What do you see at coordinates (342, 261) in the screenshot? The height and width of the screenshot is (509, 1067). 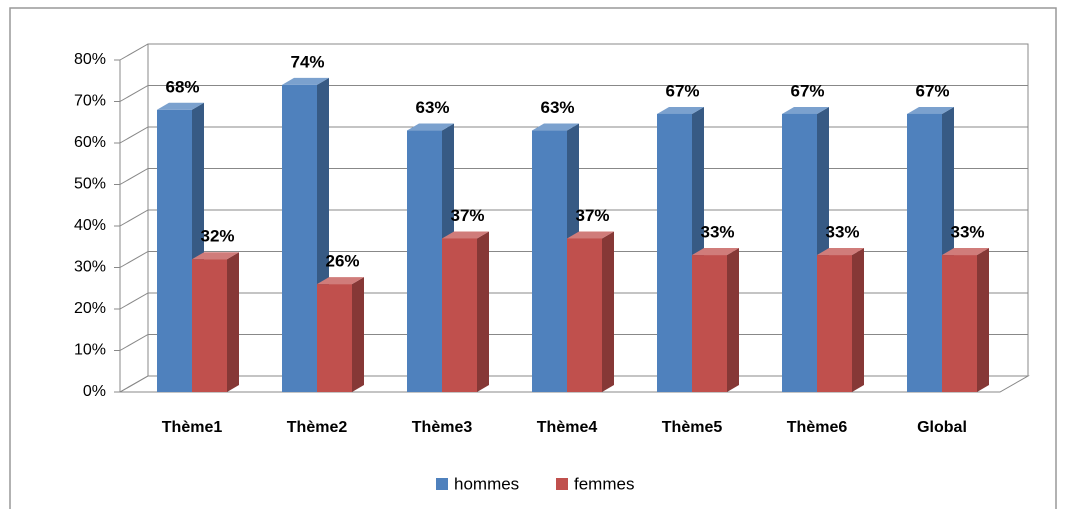 I see `data-label: 26%` at bounding box center [342, 261].